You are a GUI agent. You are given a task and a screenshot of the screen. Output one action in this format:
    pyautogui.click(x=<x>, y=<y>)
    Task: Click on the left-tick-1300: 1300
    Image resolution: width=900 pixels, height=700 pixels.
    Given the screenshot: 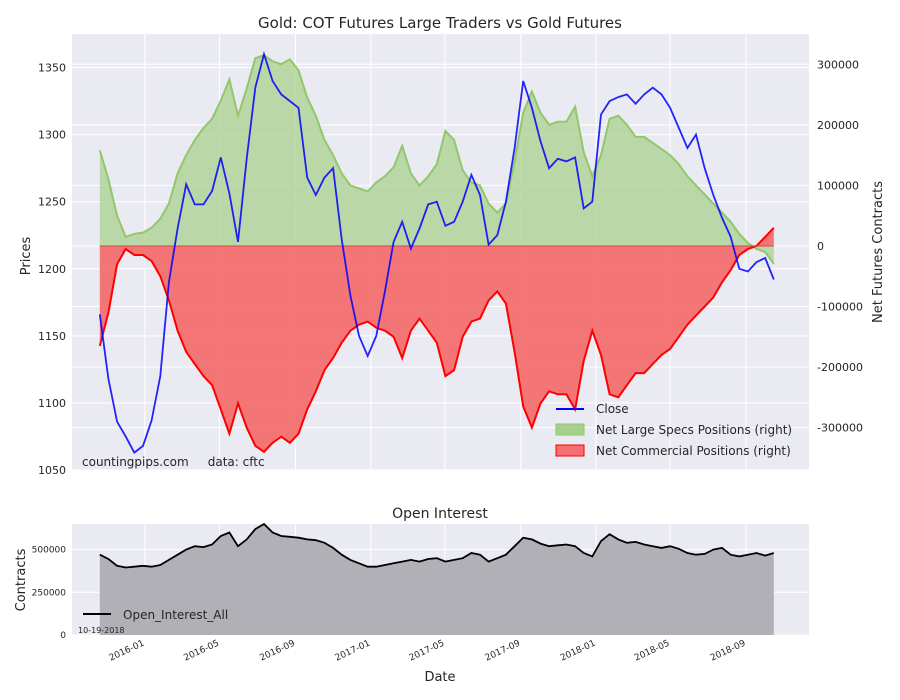 What is the action you would take?
    pyautogui.click(x=52, y=135)
    